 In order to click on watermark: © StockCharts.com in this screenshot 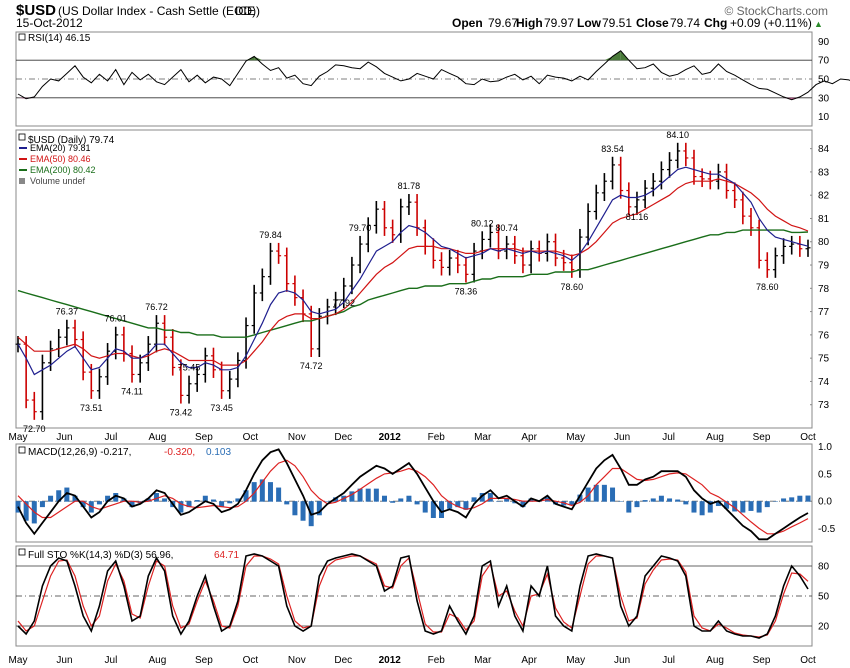, I will do `click(776, 11)`.